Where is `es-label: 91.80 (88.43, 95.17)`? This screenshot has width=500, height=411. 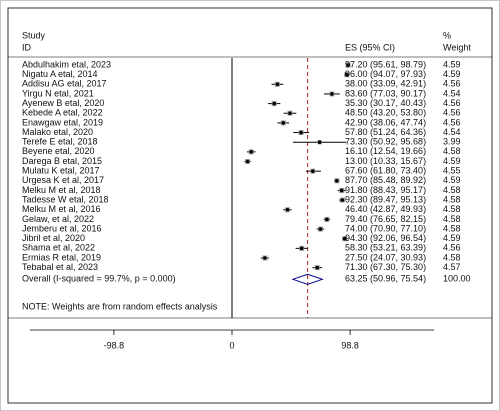
es-label: 91.80 (88.43, 95.17) is located at coordinates (385, 190).